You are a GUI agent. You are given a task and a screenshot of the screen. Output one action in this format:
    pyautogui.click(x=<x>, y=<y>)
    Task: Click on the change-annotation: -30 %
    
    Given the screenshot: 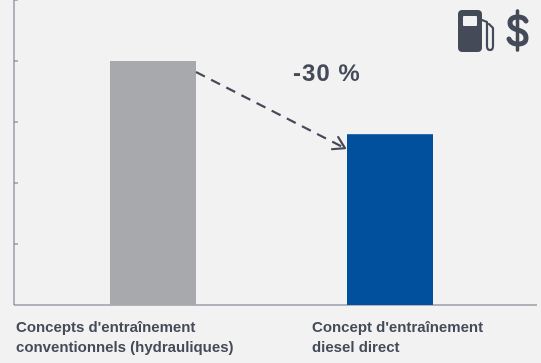 What is the action you would take?
    pyautogui.click(x=327, y=73)
    